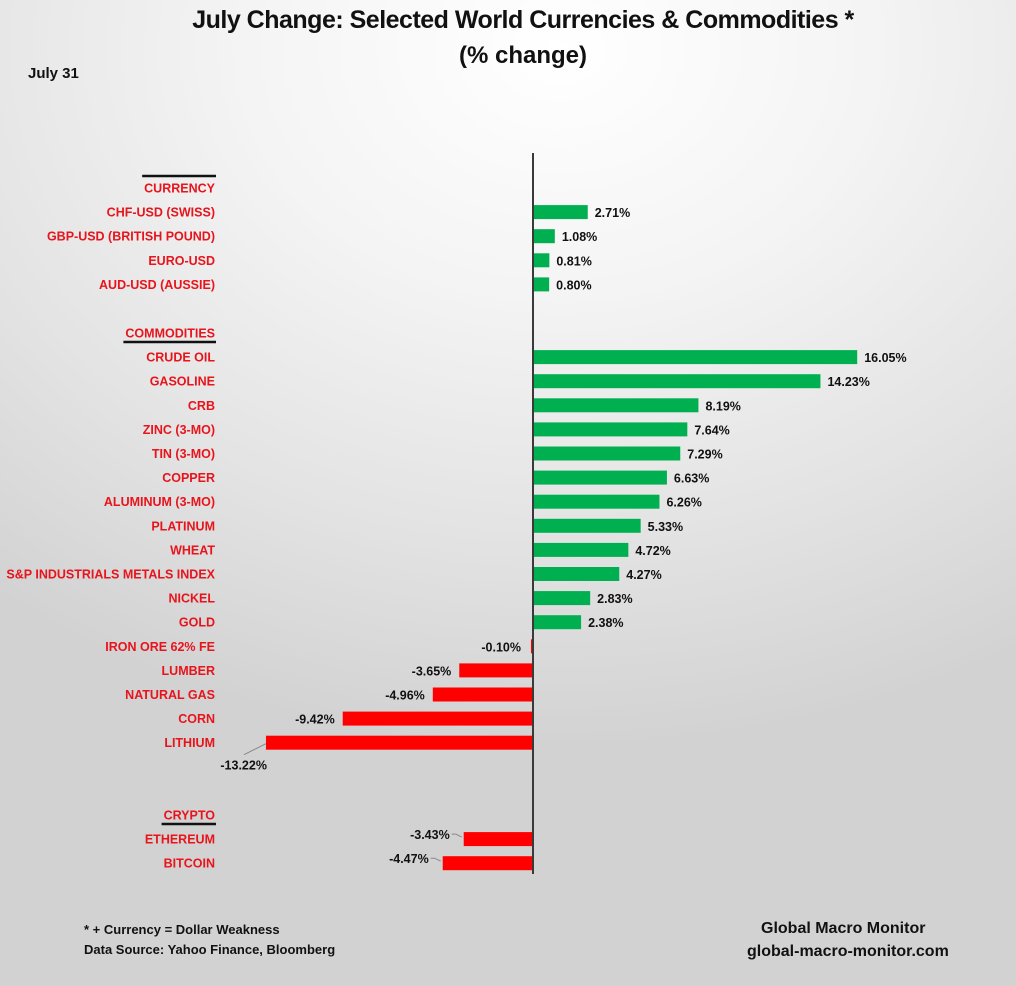 This screenshot has height=986, width=1016. I want to click on value-label: 7.64%, so click(711, 430).